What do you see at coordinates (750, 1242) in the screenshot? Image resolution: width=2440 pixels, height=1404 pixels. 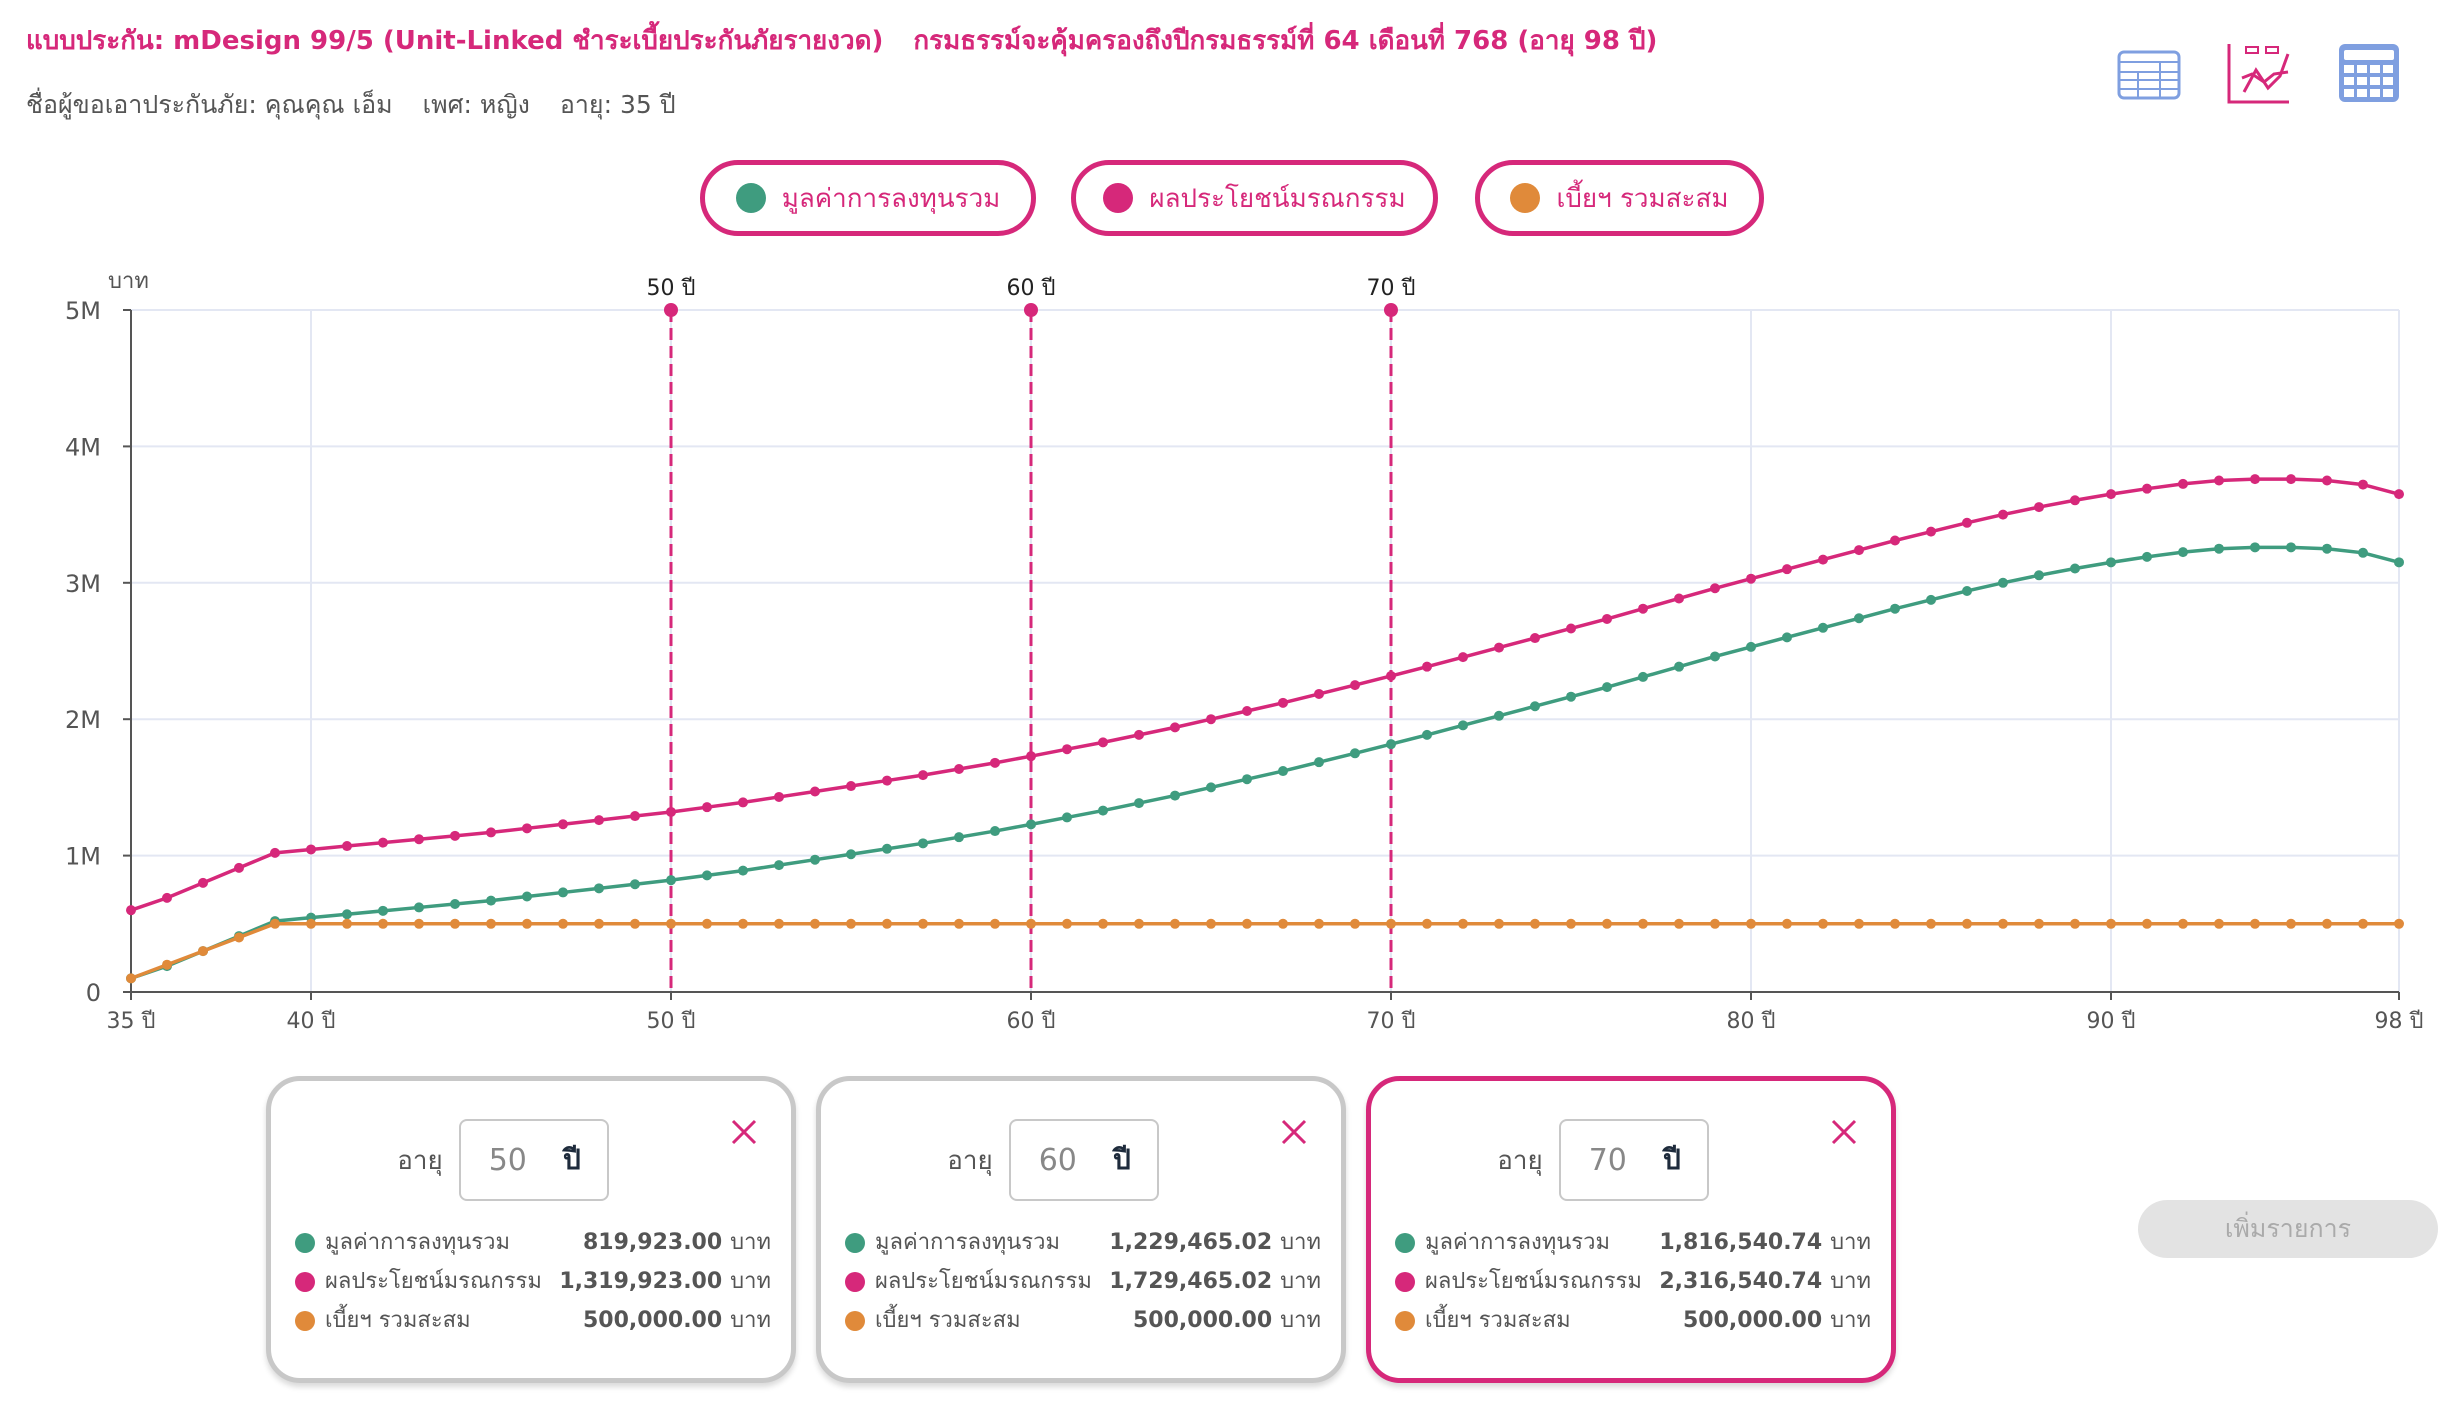 I see `row-unit: บาท` at bounding box center [750, 1242].